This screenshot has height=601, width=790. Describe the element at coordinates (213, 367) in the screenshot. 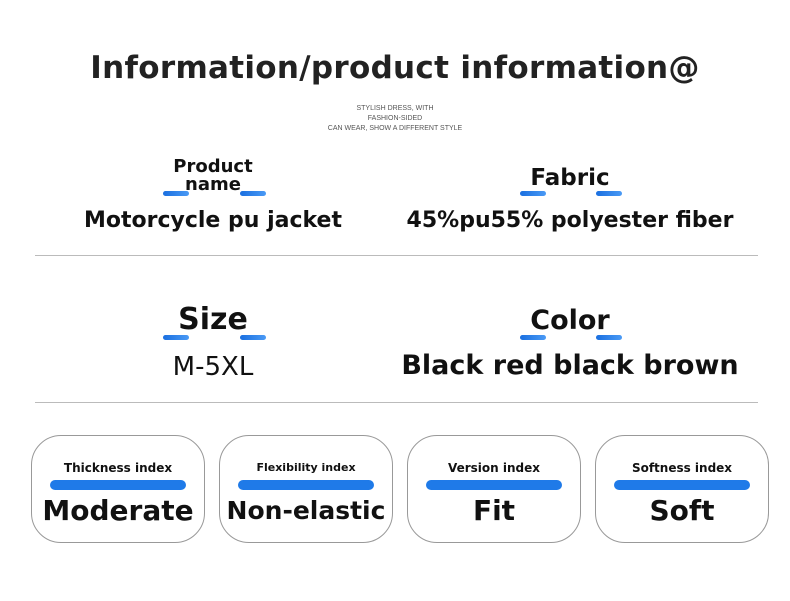

I see `size-value: M-5XL` at that location.